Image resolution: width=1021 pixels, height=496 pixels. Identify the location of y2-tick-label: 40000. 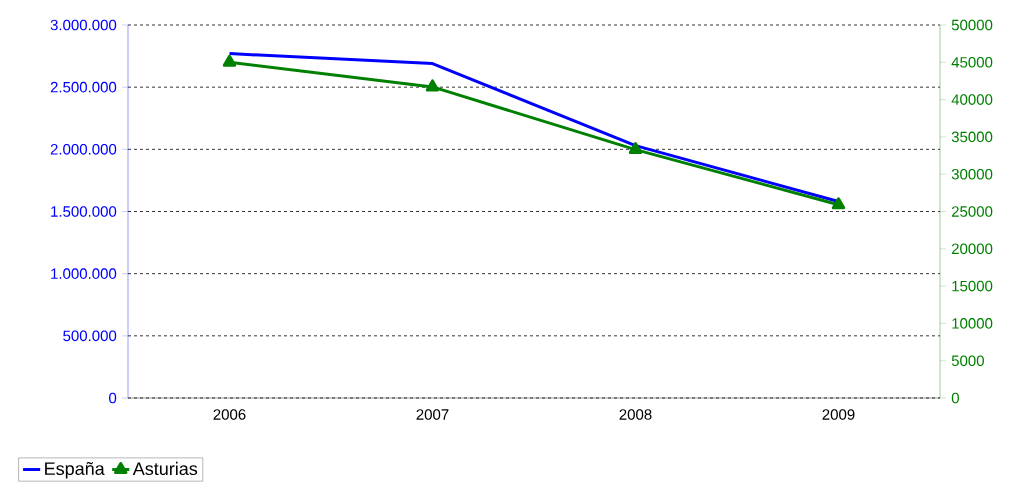
(972, 99).